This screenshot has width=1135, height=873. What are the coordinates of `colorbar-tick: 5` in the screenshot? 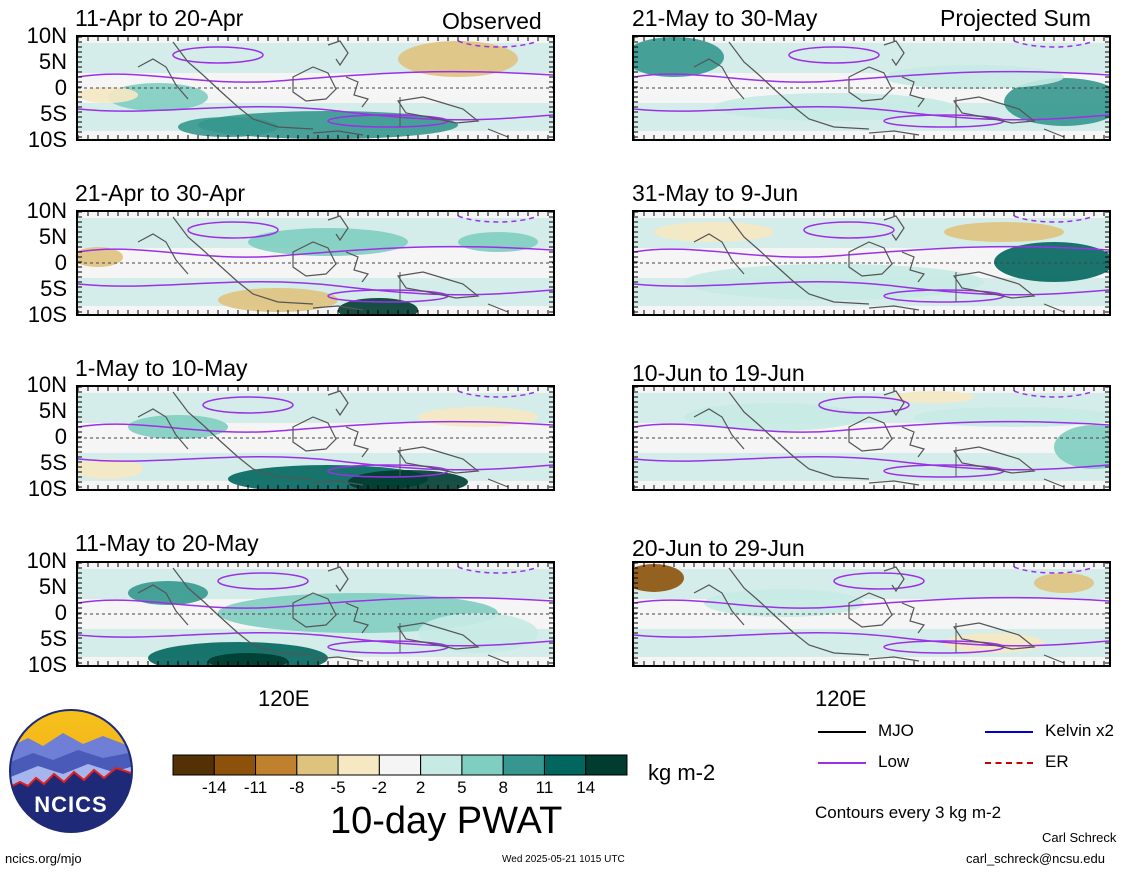 It's located at (462, 787).